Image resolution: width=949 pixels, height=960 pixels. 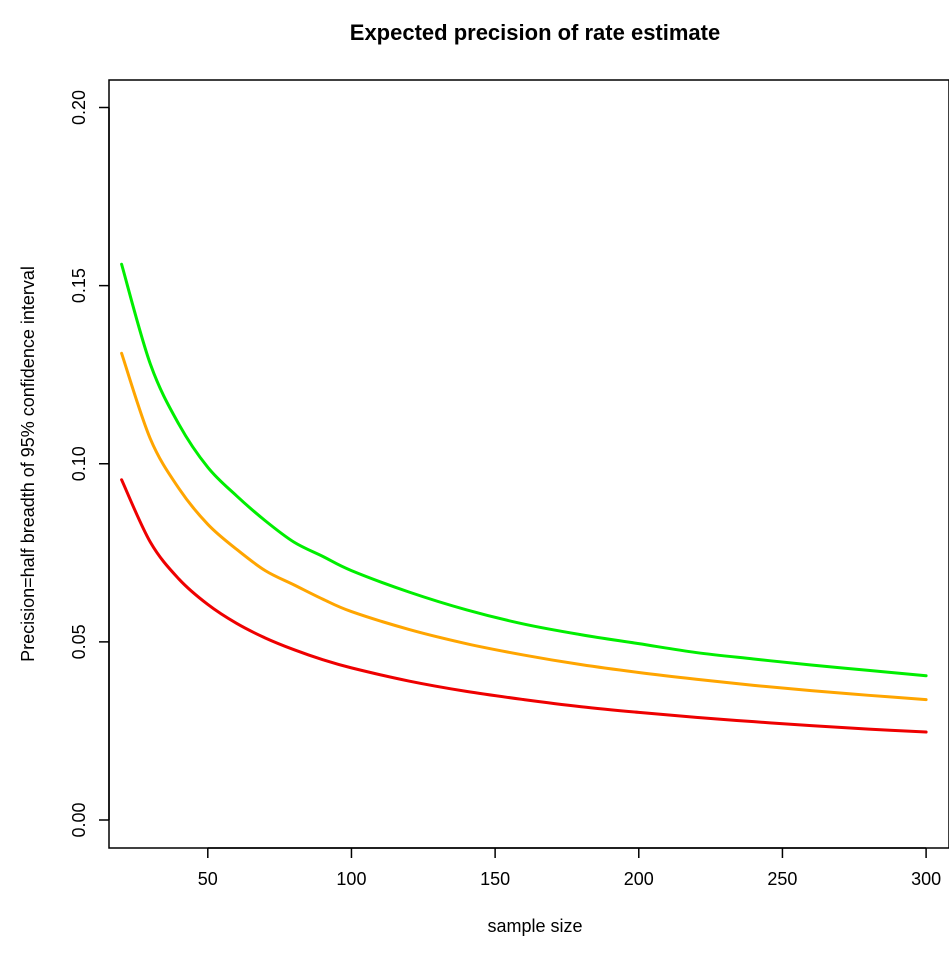 What do you see at coordinates (569, 868) in the screenshot?
I see `x-axis: 50 100 150 200 250 300` at bounding box center [569, 868].